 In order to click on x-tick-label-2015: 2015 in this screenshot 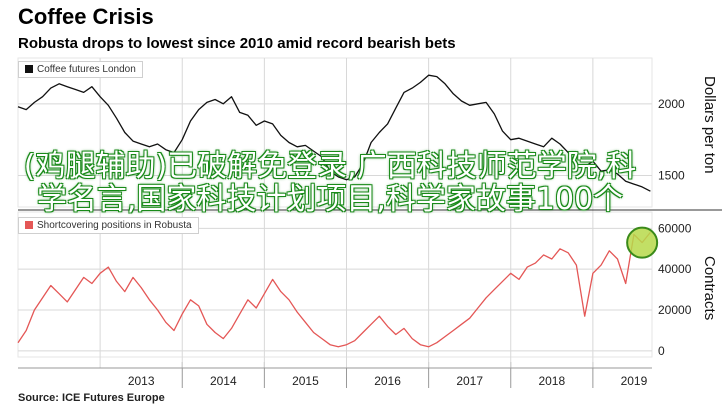, I will do `click(305, 381)`.